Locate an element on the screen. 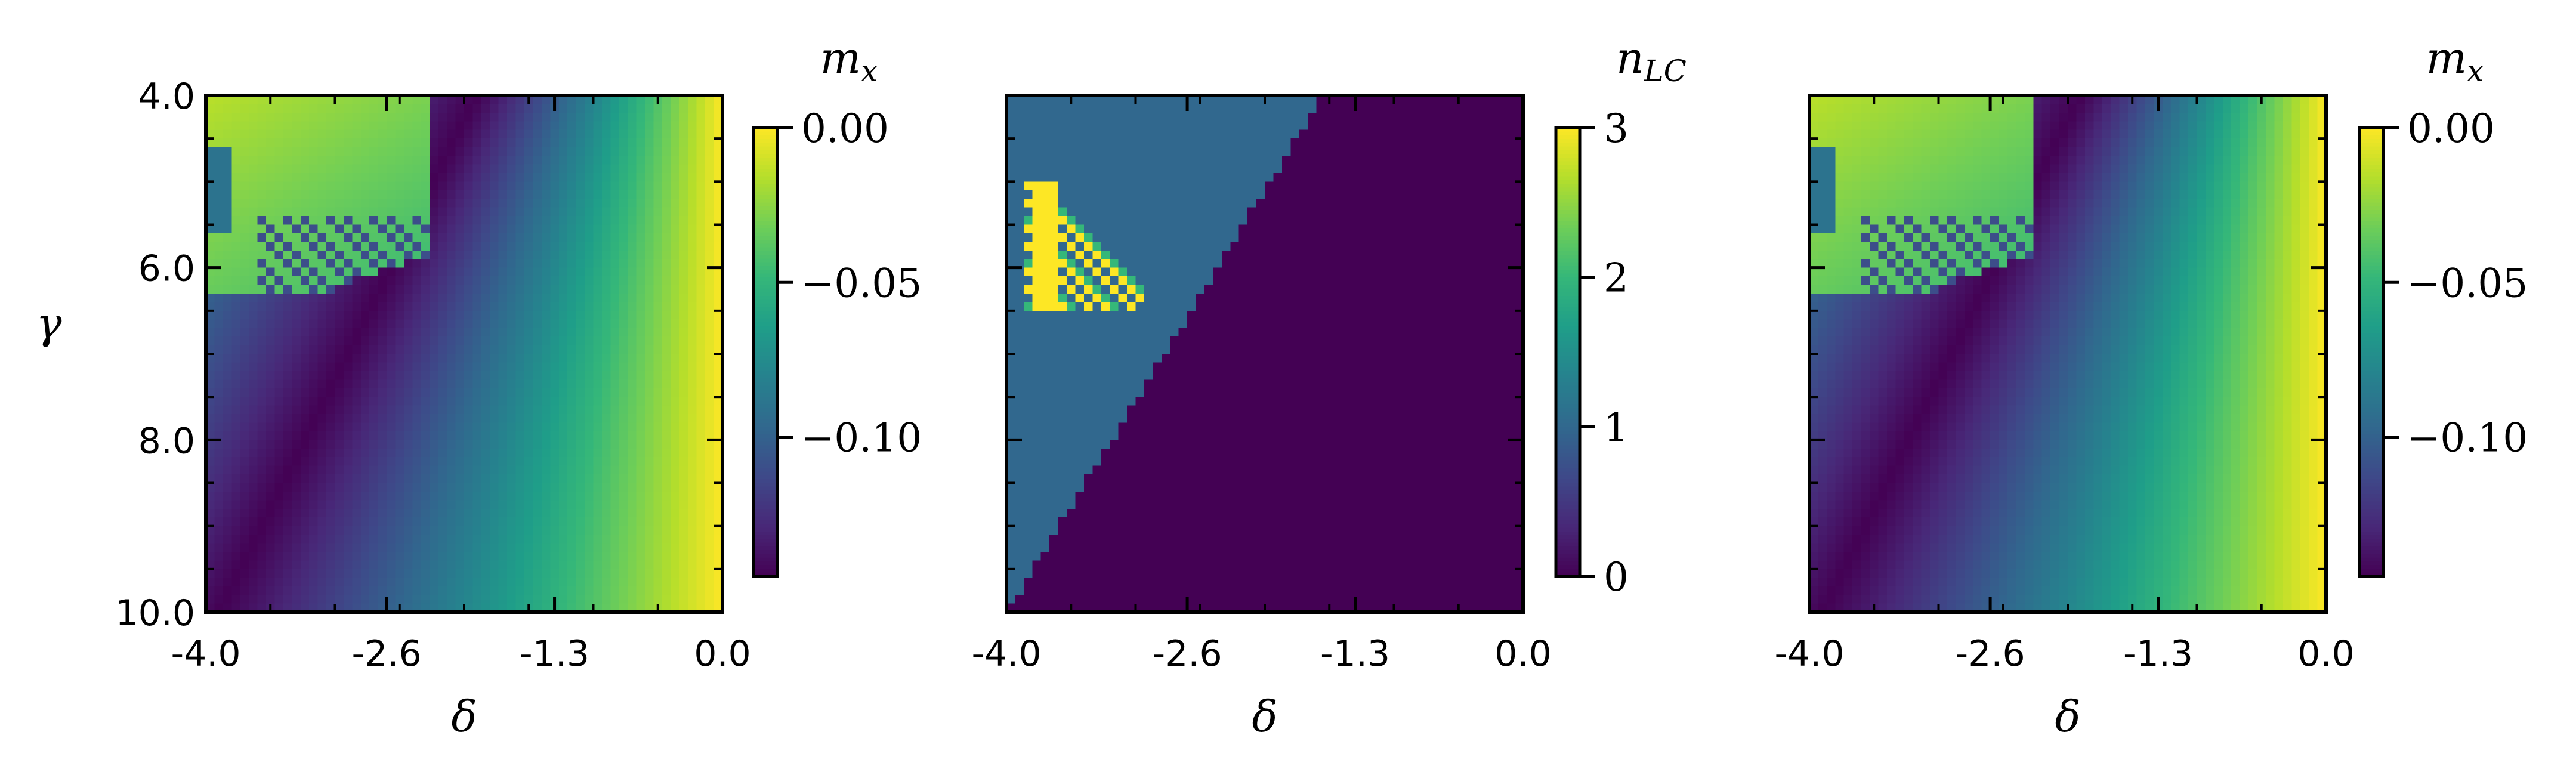  colorbar-segment is located at coordinates (765, 485).